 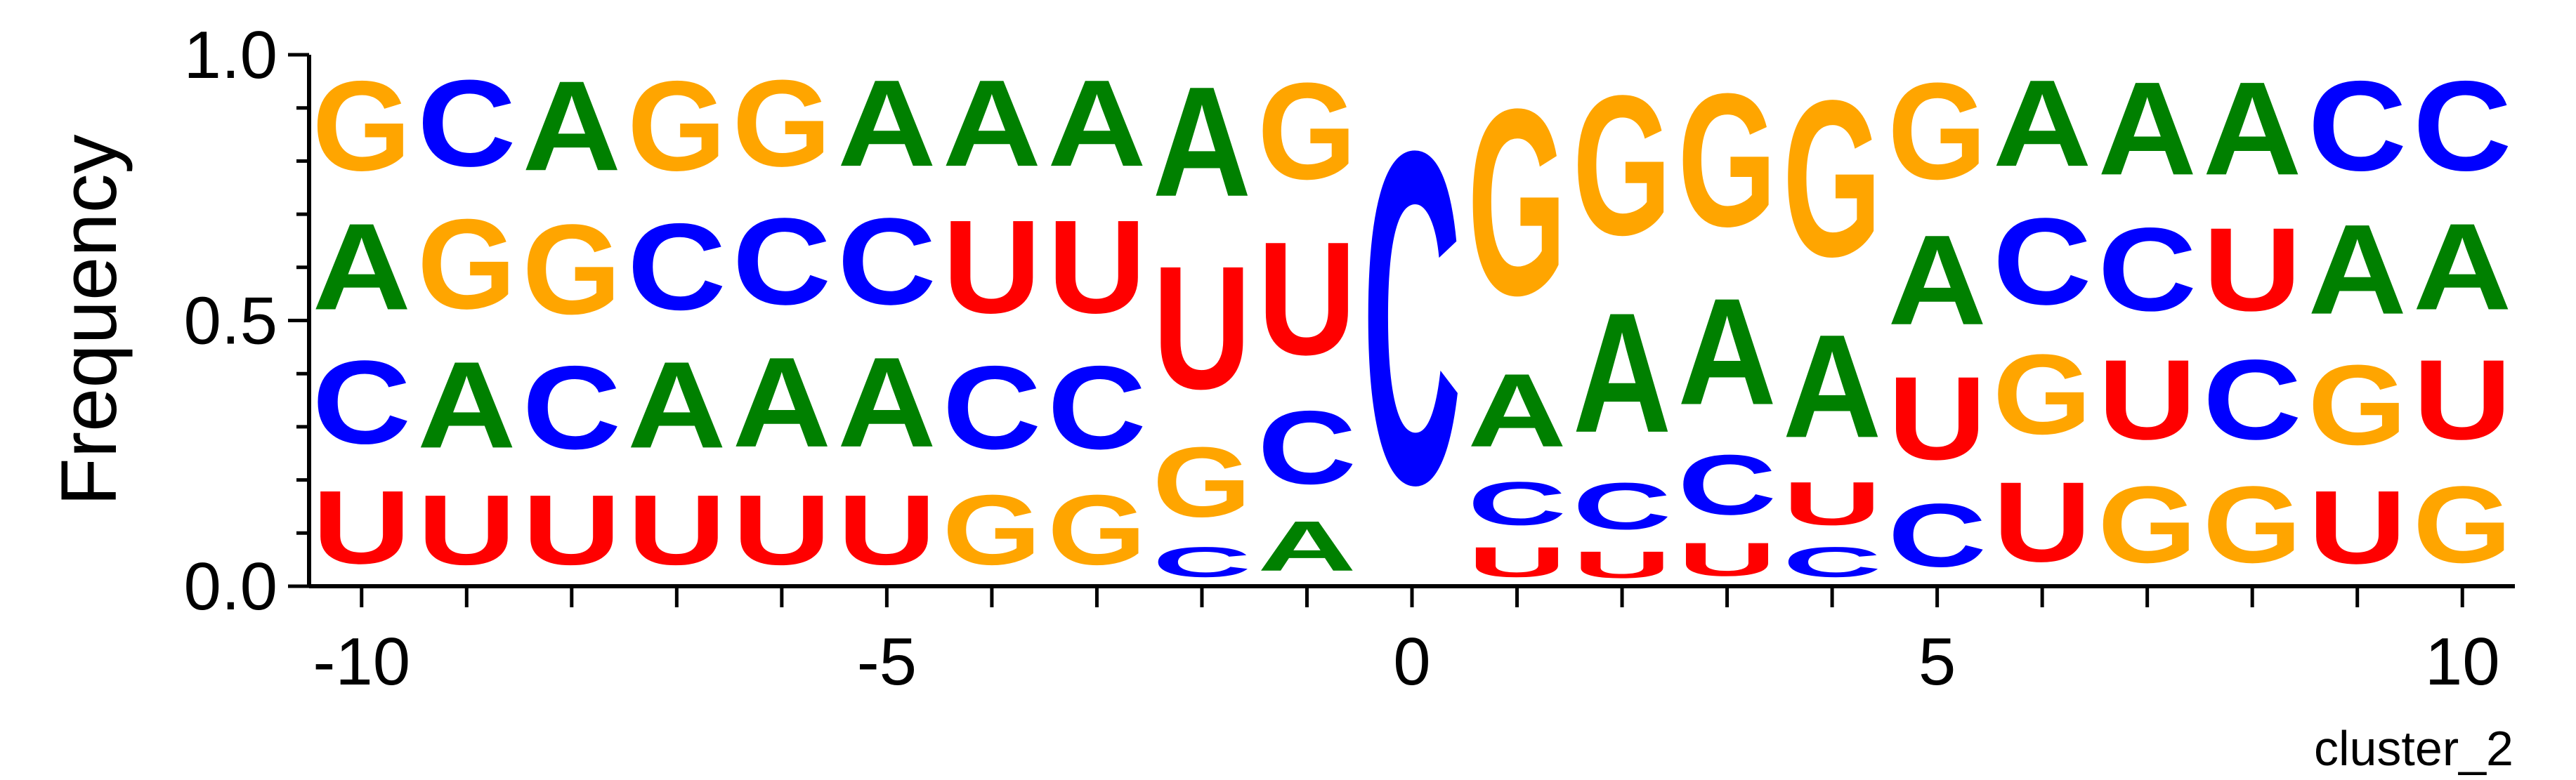 I want to click on y-tick-label: 0.5, so click(x=231, y=322).